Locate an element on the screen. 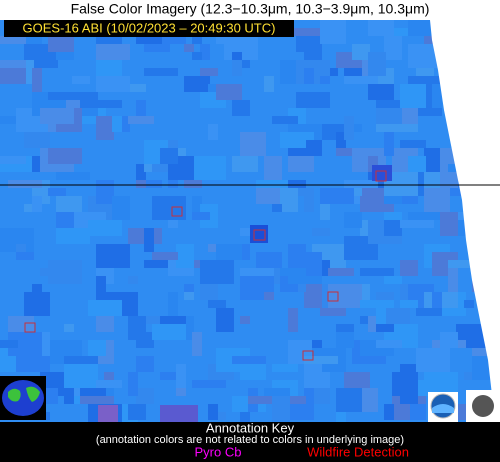  globe is located at coordinates (23, 398).